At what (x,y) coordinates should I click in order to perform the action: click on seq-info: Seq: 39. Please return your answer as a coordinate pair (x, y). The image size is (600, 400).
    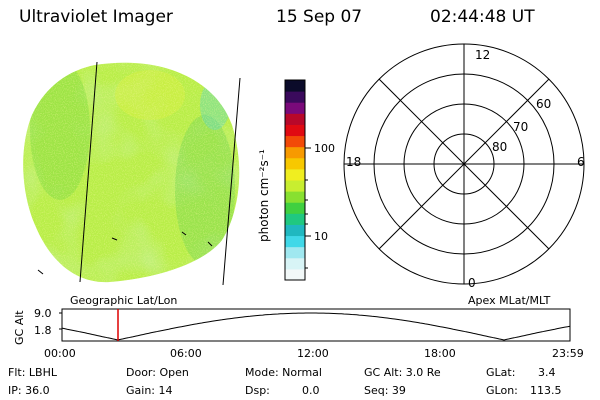
    Looking at the image, I should click on (385, 390).